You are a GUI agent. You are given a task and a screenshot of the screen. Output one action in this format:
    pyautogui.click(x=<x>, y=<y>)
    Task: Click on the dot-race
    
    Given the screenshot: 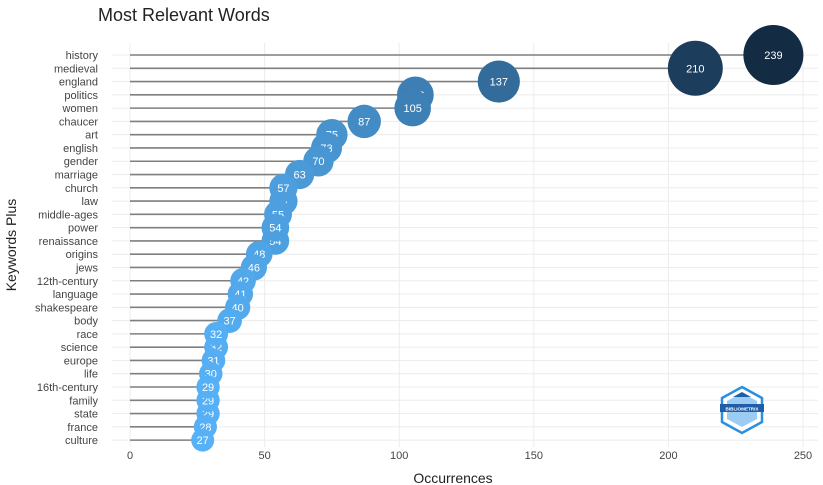 What is the action you would take?
    pyautogui.click(x=216, y=333)
    